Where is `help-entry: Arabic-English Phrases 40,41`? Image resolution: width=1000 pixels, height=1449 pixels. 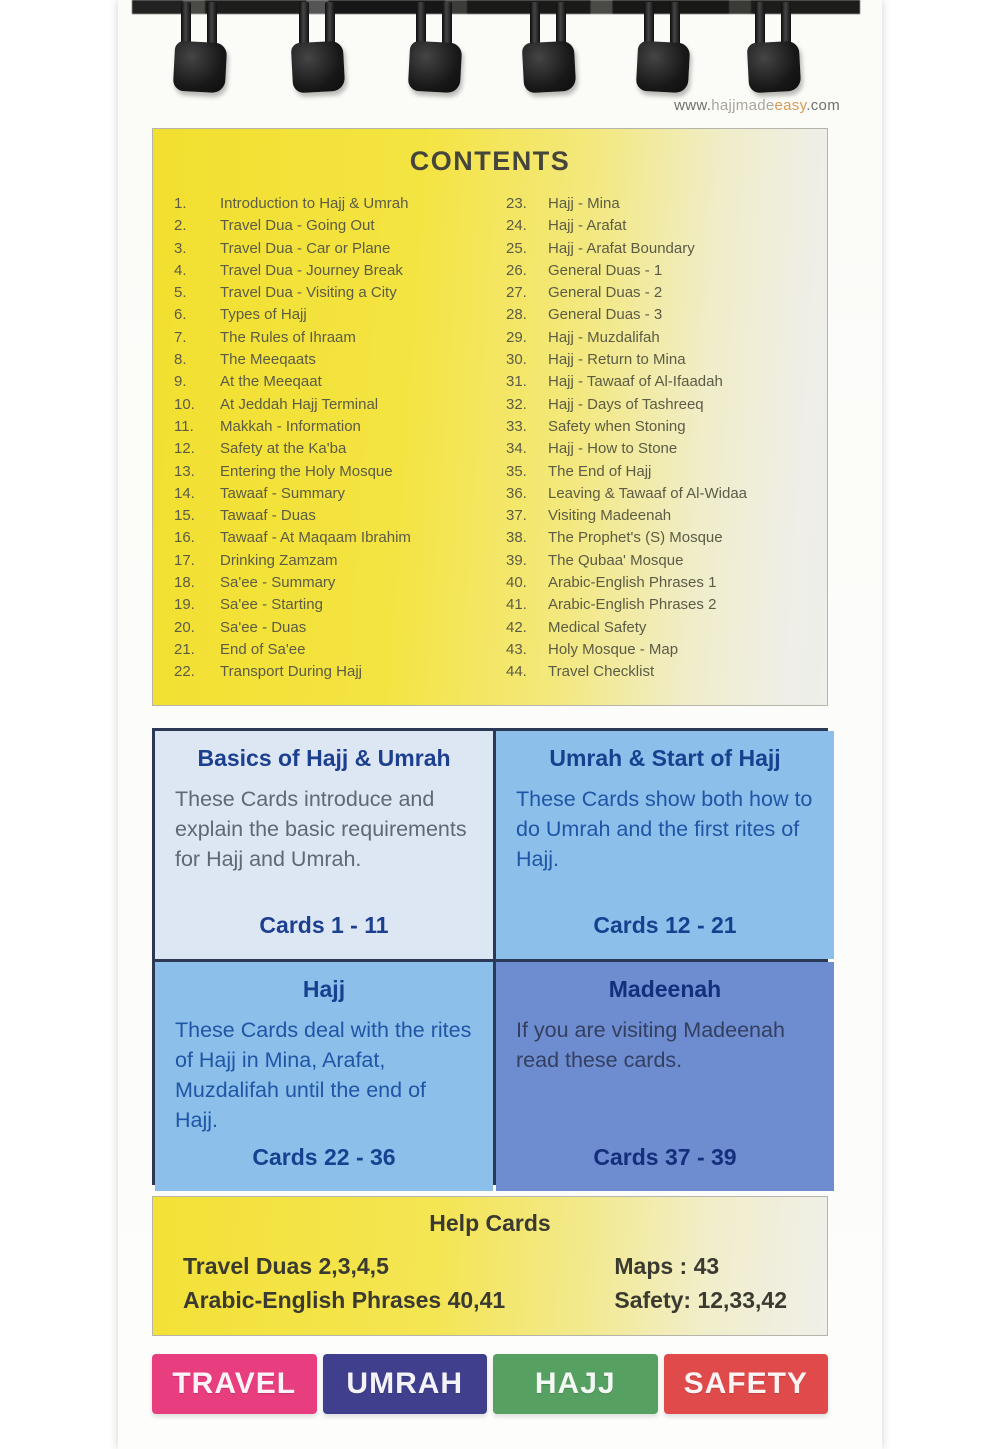 help-entry: Arabic-English Phrases 40,41 is located at coordinates (344, 1300).